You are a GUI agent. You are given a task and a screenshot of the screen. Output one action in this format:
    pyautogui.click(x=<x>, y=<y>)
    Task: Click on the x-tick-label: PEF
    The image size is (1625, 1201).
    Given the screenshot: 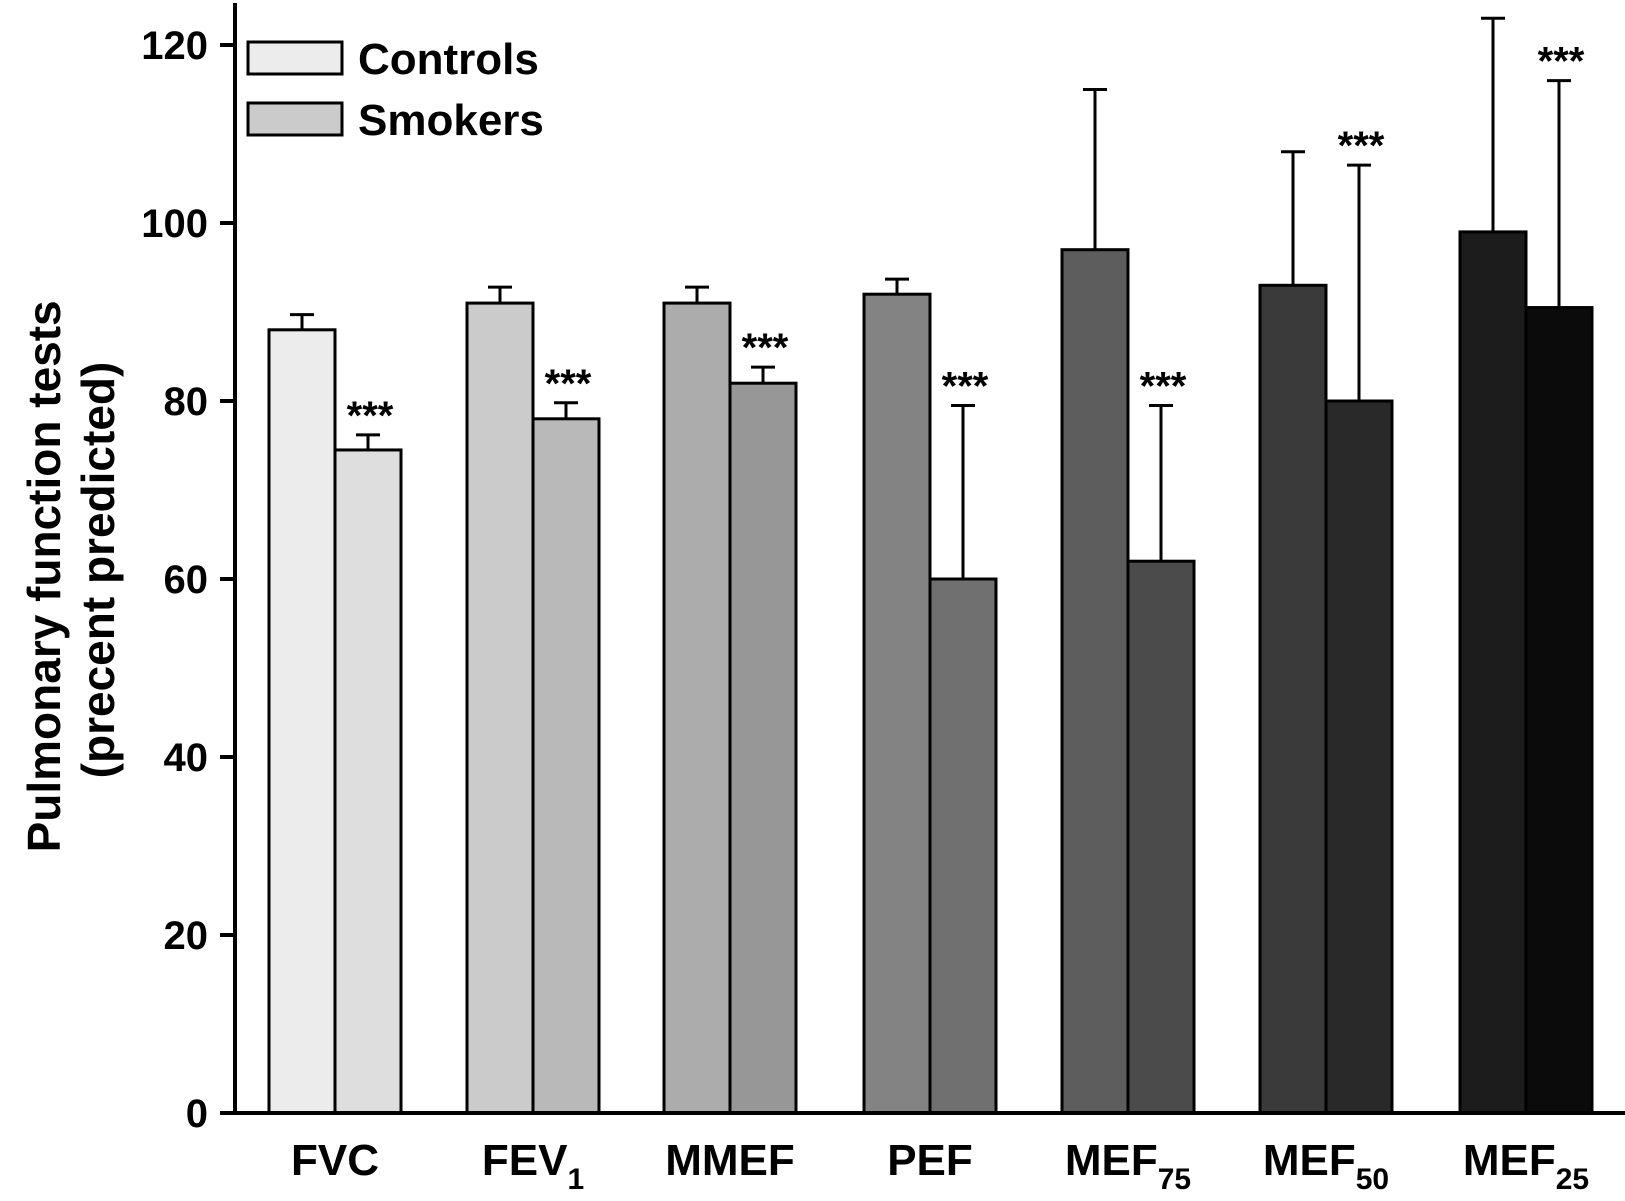 What is the action you would take?
    pyautogui.click(x=930, y=1160)
    